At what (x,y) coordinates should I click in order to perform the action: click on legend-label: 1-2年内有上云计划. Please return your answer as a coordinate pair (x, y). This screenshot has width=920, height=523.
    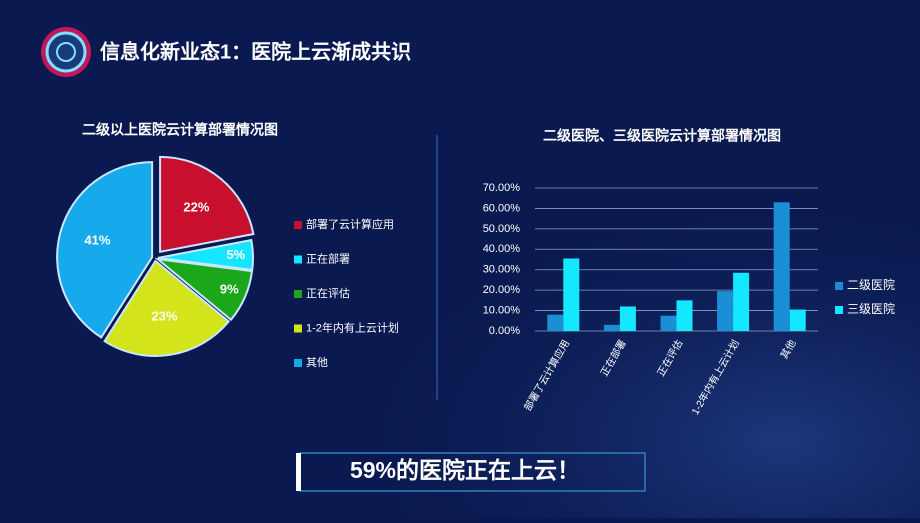
    Looking at the image, I should click on (352, 327).